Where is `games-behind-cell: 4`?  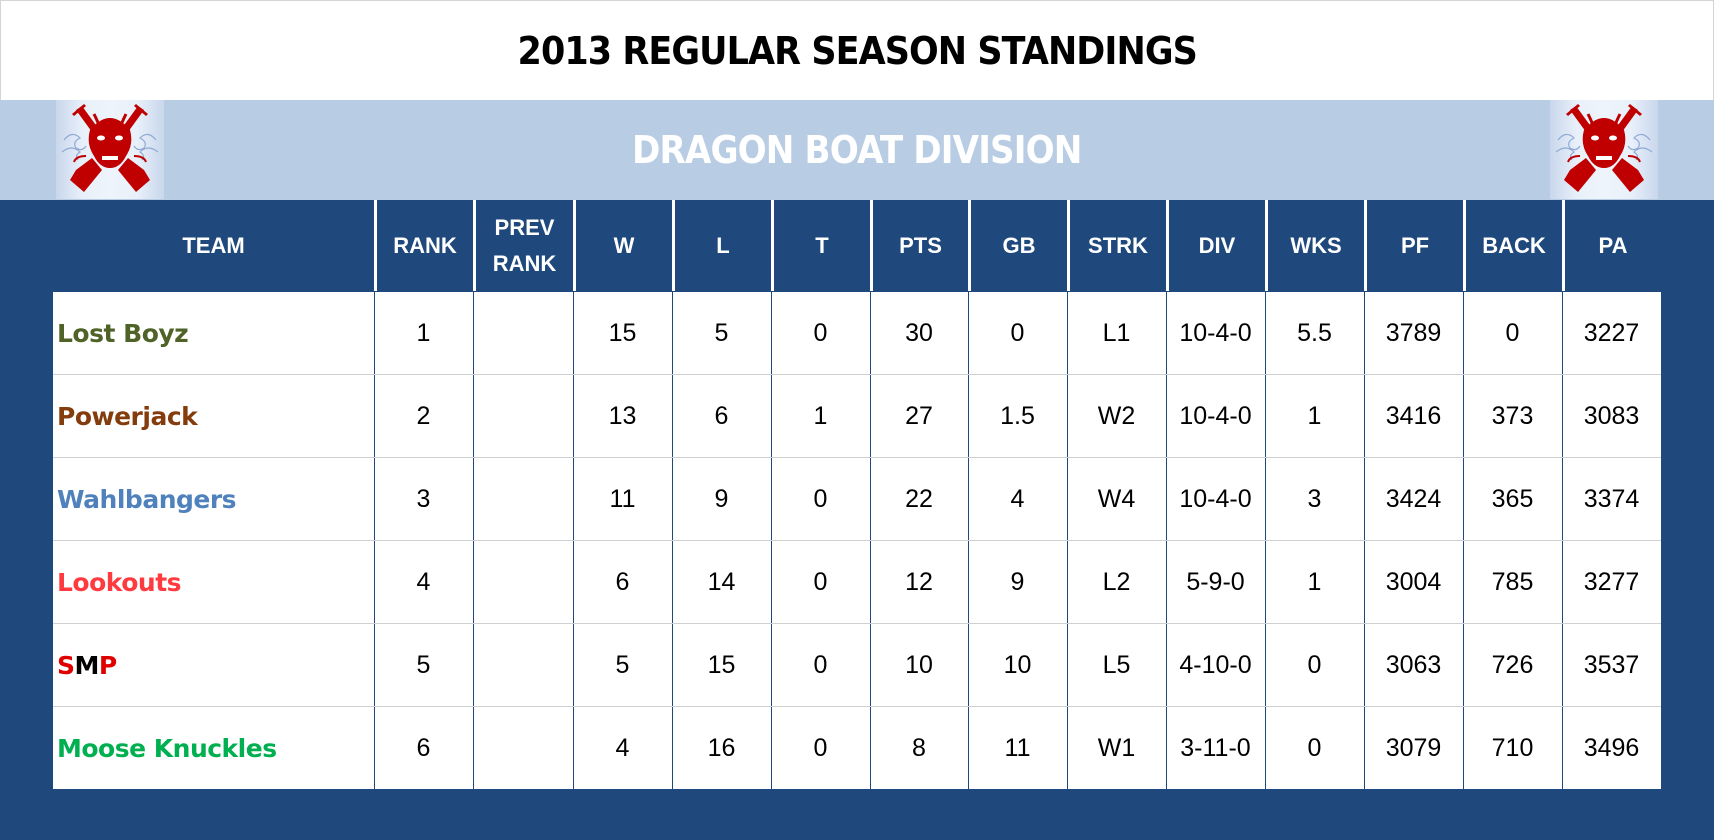
games-behind-cell: 4 is located at coordinates (1017, 499).